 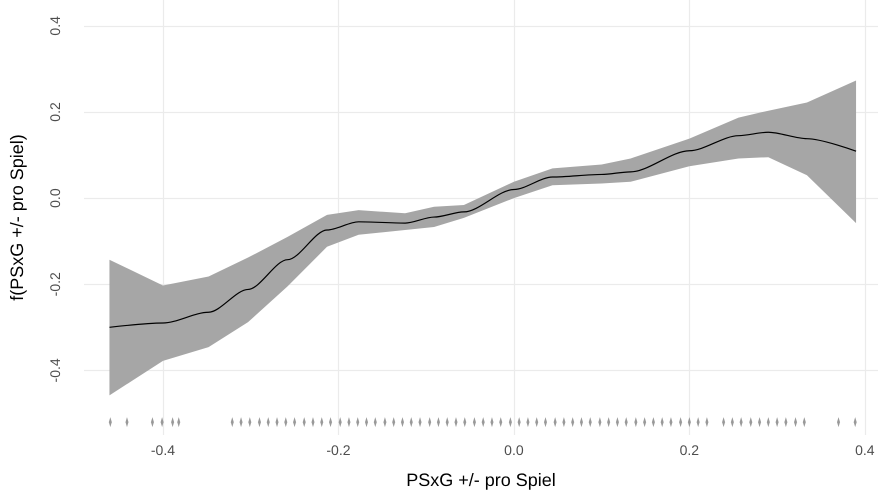 I want to click on x-tick-label: 0.4, so click(x=865, y=450).